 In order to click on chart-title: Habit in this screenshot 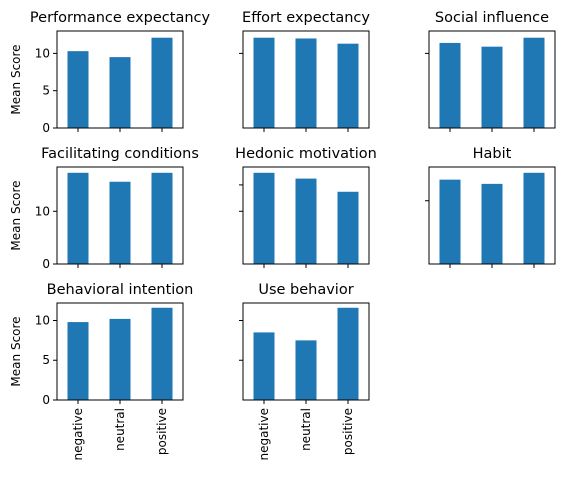, I will do `click(492, 154)`.